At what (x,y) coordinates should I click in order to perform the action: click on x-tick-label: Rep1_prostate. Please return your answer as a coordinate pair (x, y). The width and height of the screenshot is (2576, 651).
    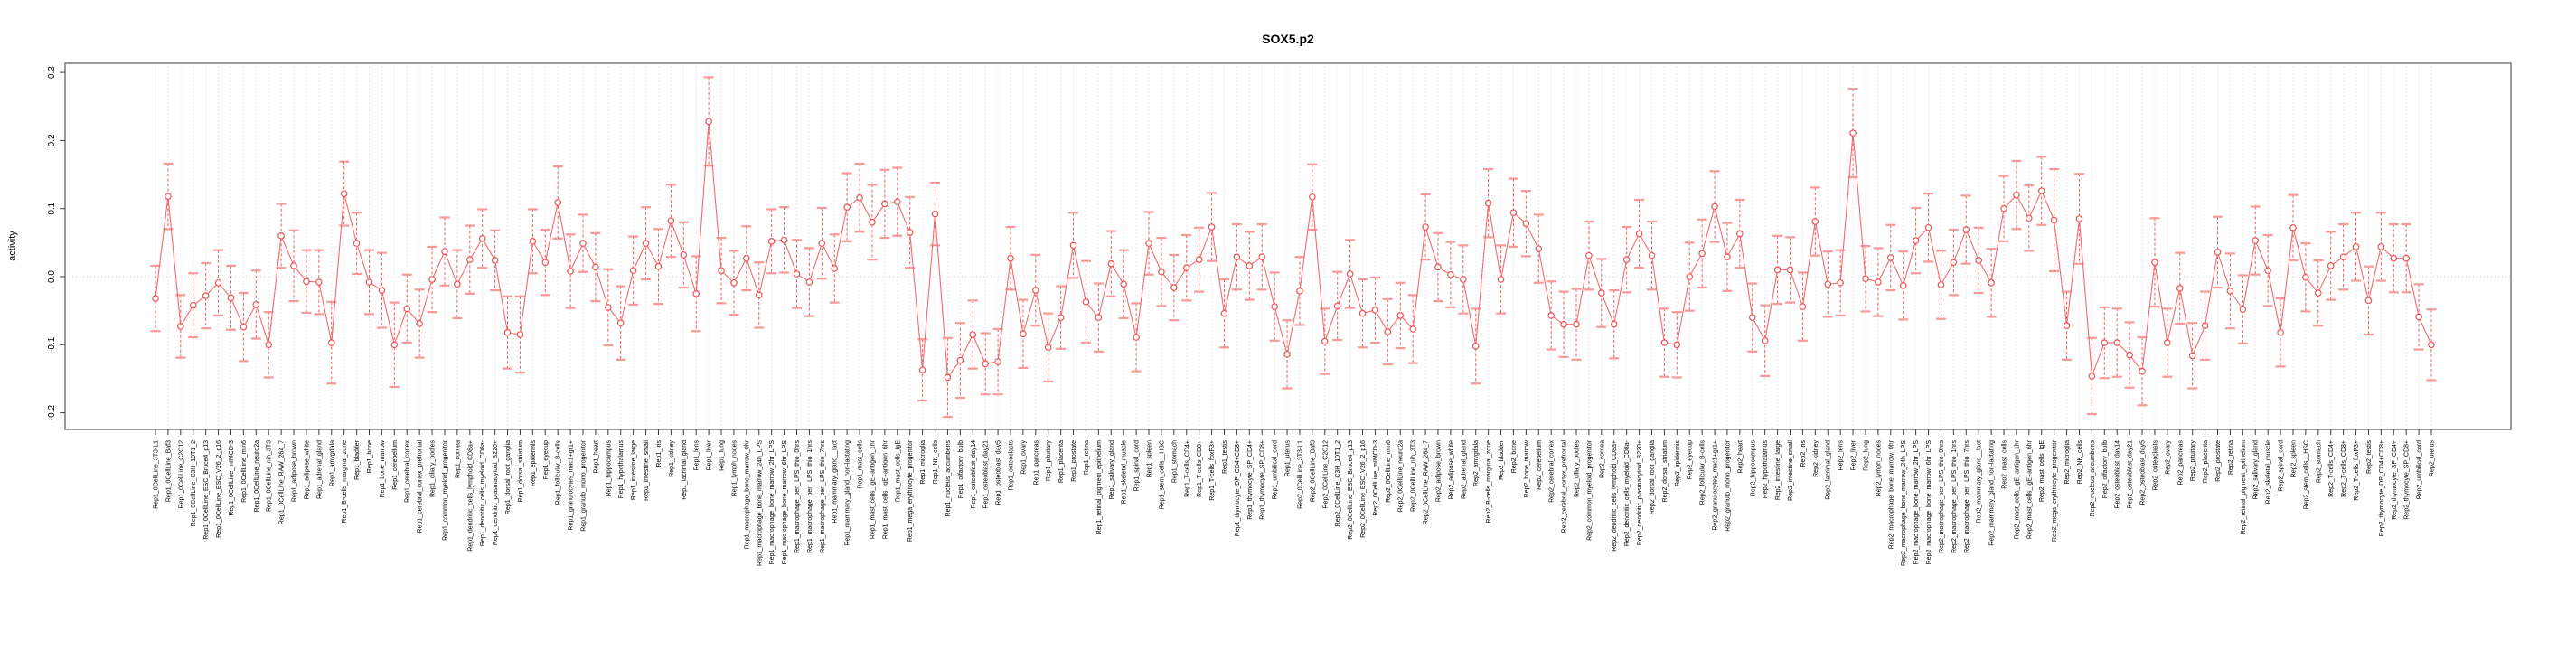
    Looking at the image, I should click on (1074, 461).